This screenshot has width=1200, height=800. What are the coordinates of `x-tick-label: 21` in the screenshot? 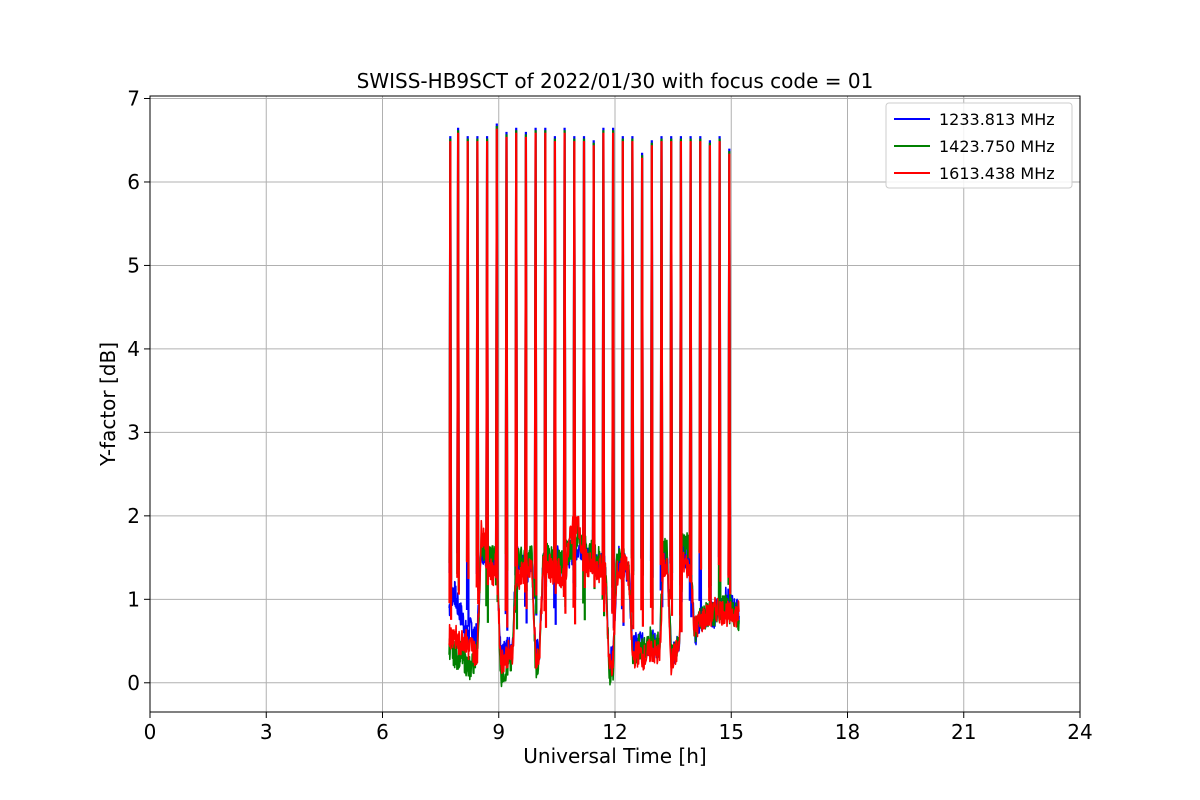 It's located at (963, 732).